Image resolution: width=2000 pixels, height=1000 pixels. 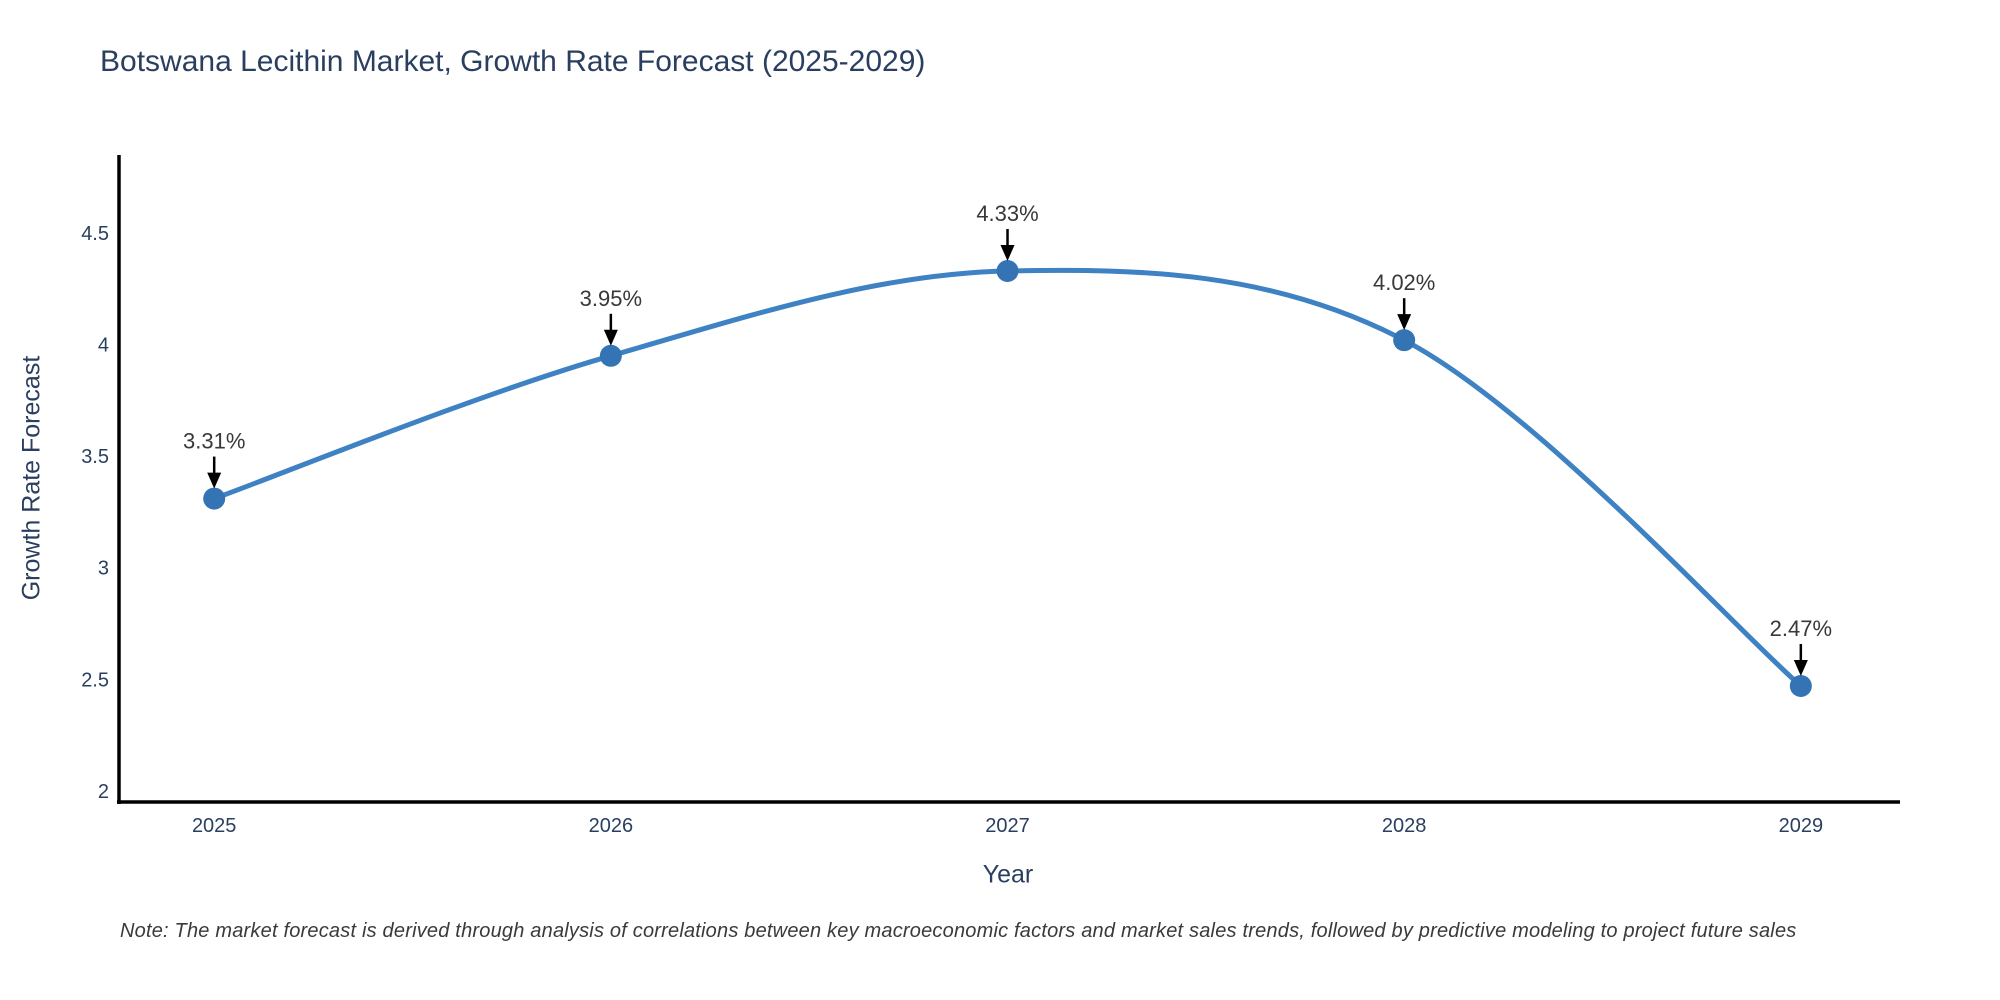 What do you see at coordinates (103, 569) in the screenshot?
I see `y-tick-label: 3` at bounding box center [103, 569].